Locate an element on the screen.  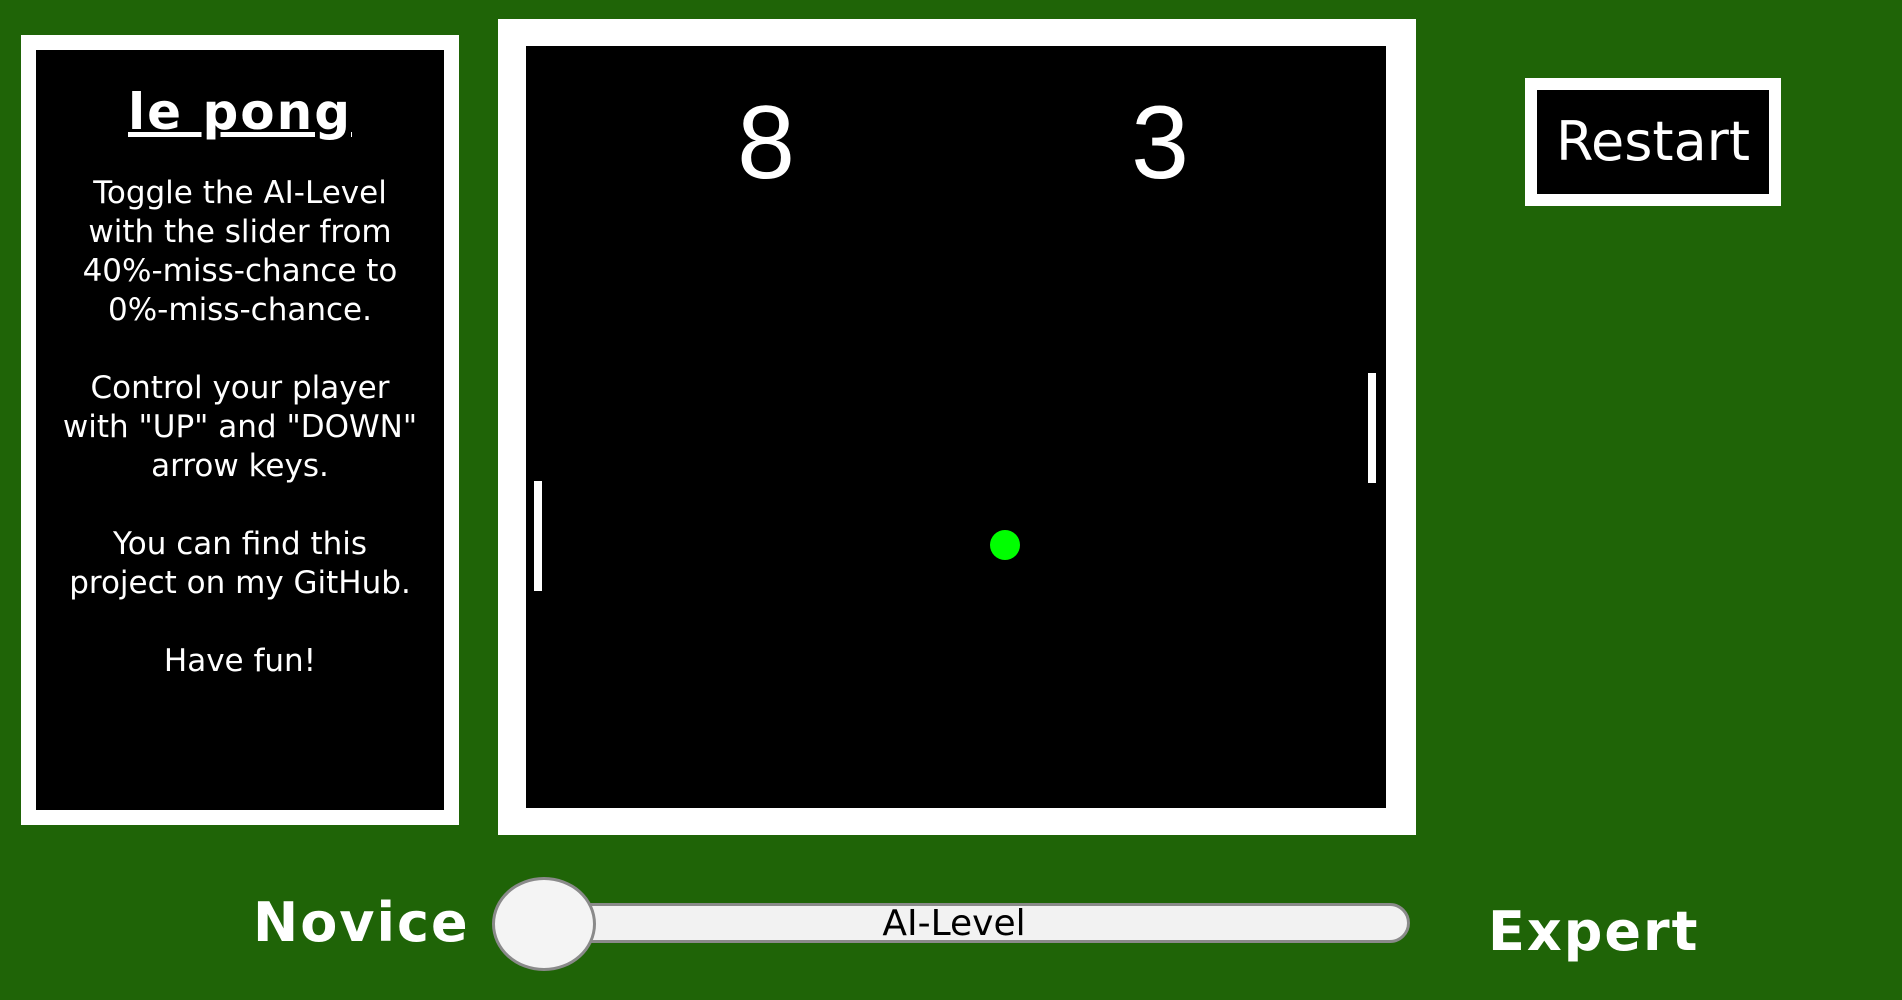
player-paddle is located at coordinates (538, 536).